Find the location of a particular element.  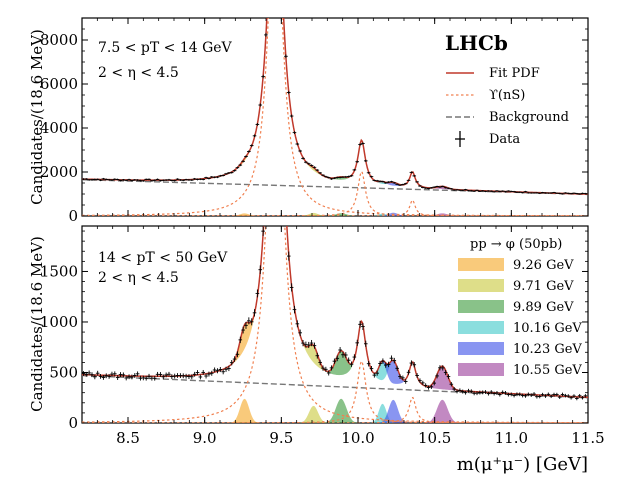

x-tick-label: 8.5 is located at coordinates (128, 438).